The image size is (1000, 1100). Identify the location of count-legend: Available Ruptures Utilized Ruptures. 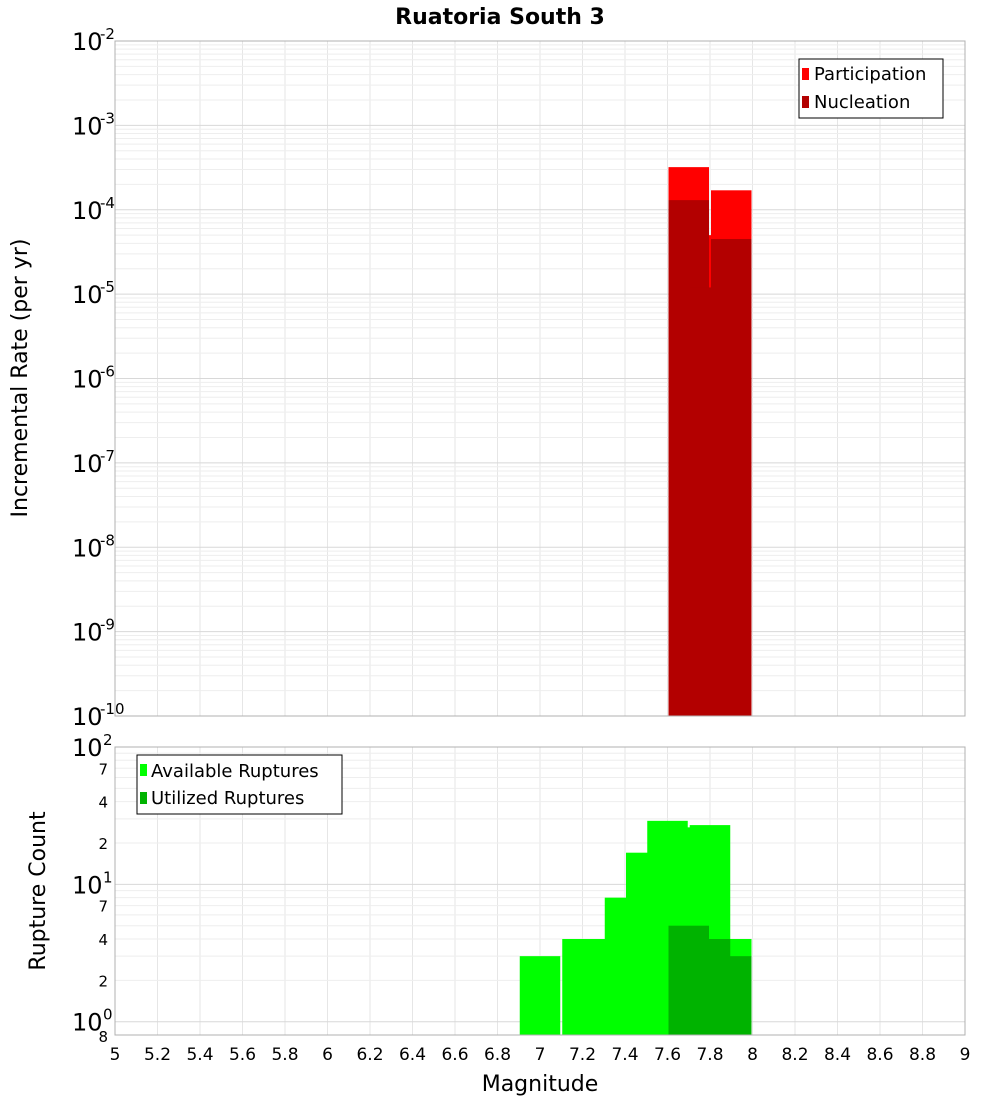
(239, 784).